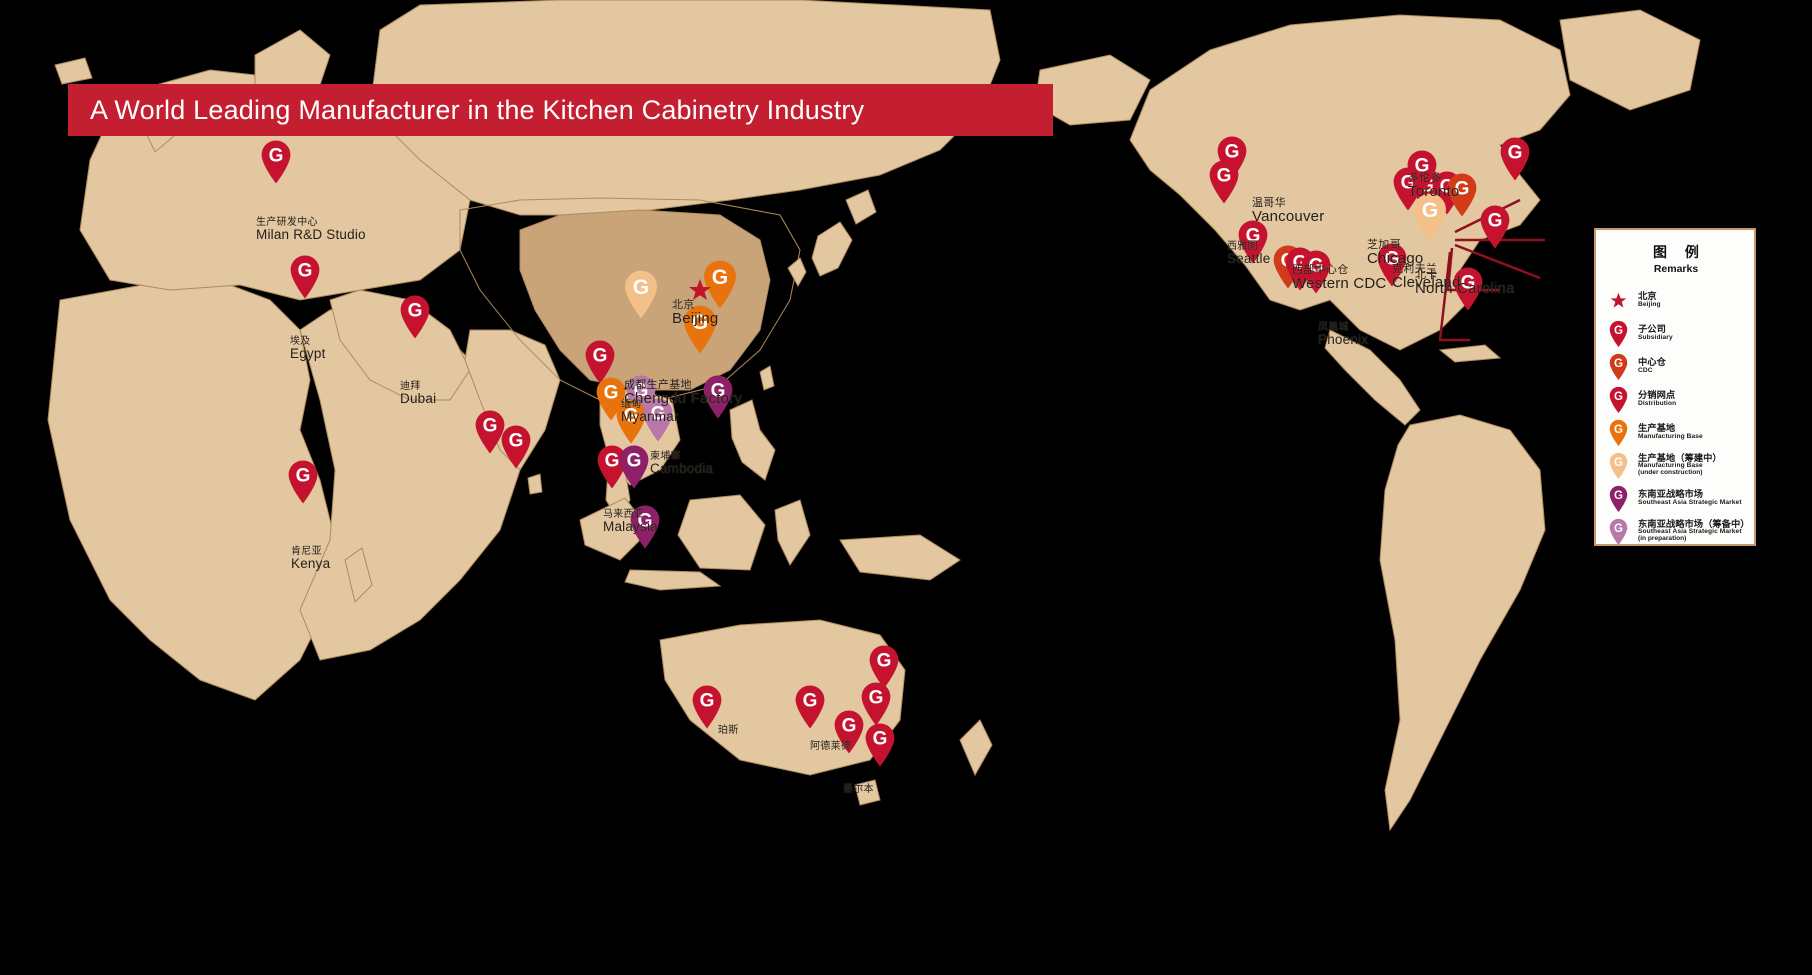 The height and width of the screenshot is (975, 1812). I want to click on map-pin-malaysia-e: G, so click(634, 467).